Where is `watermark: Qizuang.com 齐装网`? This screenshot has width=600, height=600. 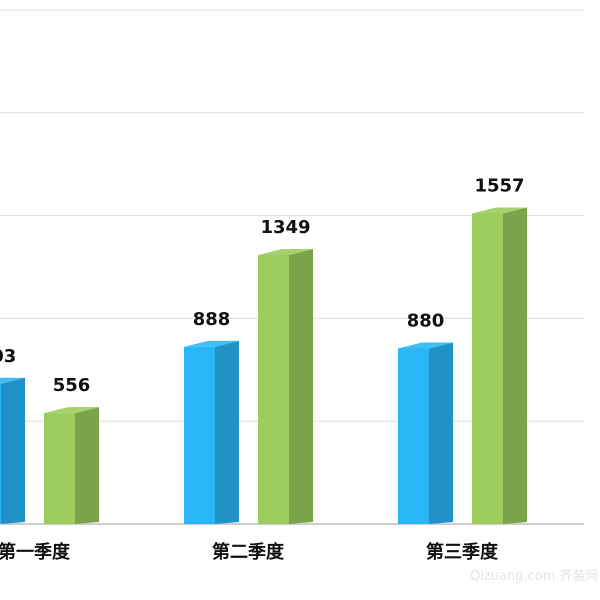 watermark: Qizuang.com 齐装网 is located at coordinates (534, 576).